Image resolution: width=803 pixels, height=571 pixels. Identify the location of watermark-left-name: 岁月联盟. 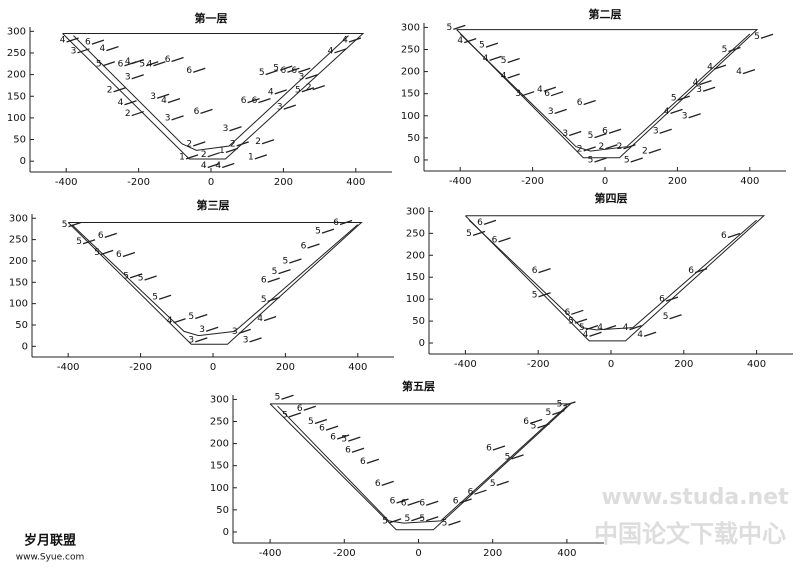
(50, 541).